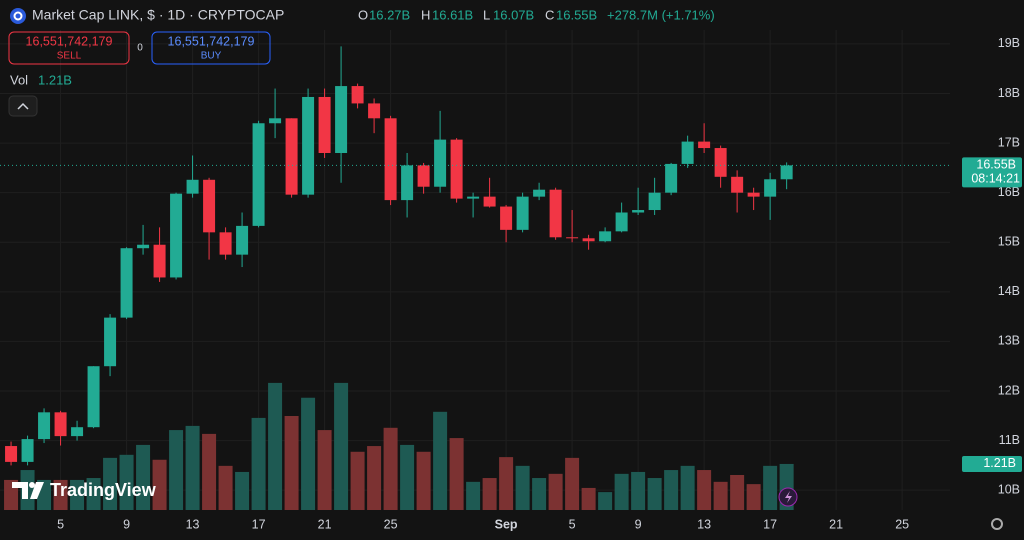 Image resolution: width=1024 pixels, height=540 pixels. What do you see at coordinates (1009, 43) in the screenshot?
I see `y-tick-label: 19B` at bounding box center [1009, 43].